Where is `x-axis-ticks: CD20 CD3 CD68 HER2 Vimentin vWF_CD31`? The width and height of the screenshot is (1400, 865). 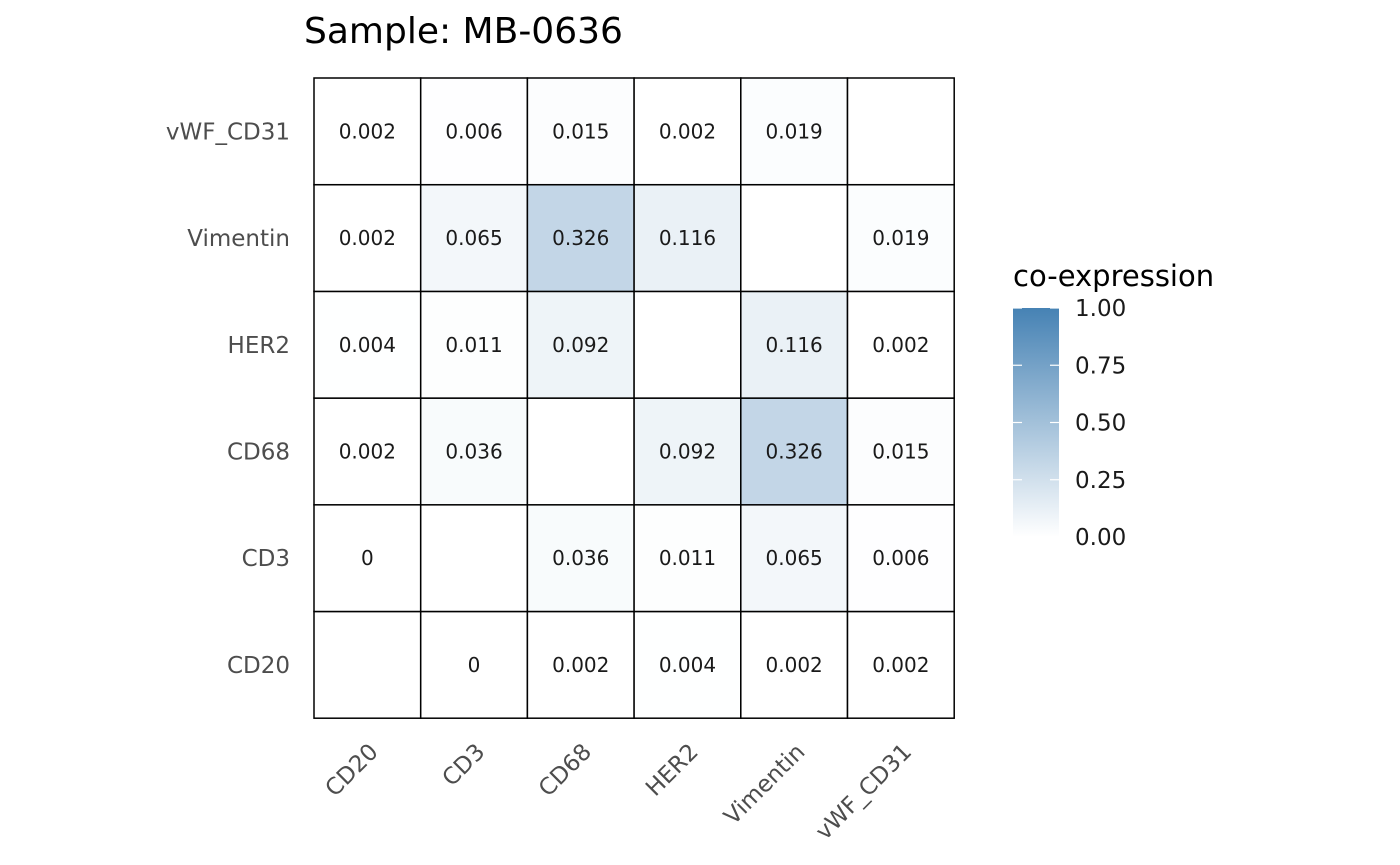
x-axis-ticks: CD20 CD3 CD68 HER2 Vimentin vWF_CD31 is located at coordinates (619, 792).